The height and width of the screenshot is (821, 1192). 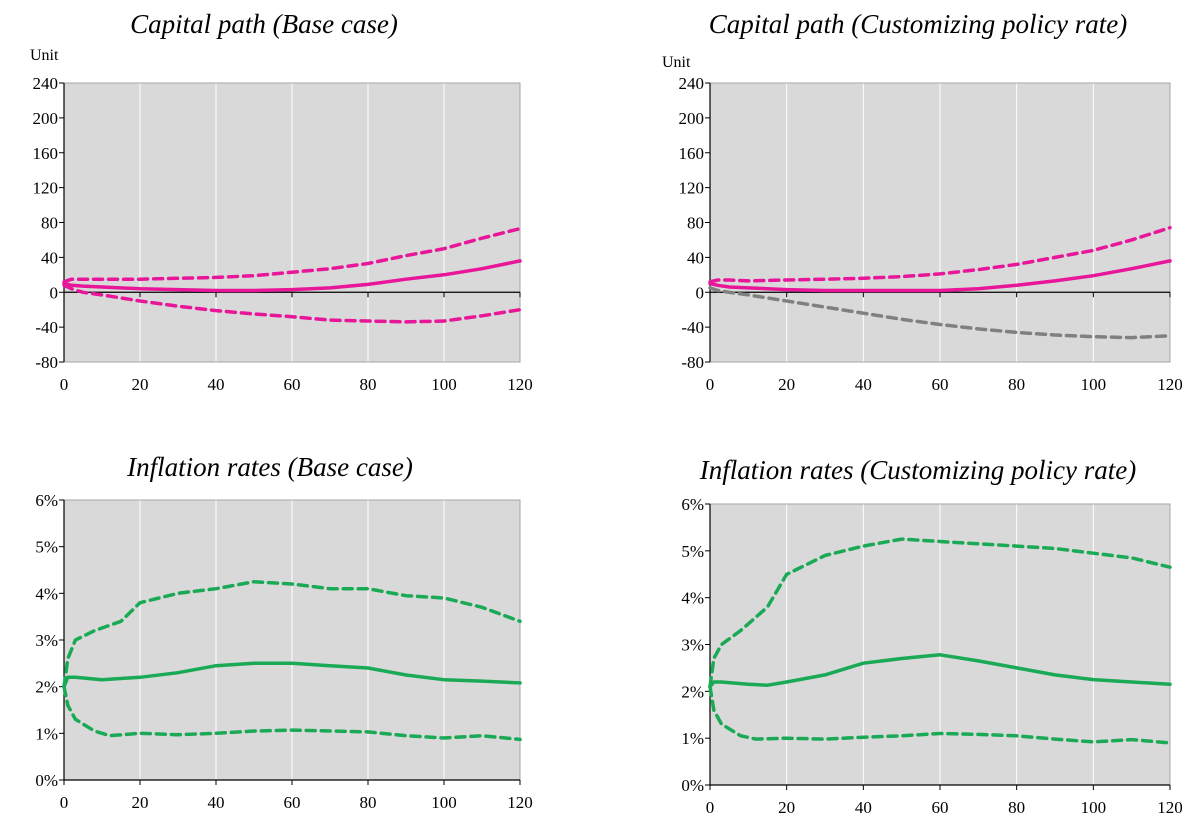 What do you see at coordinates (918, 24) in the screenshot?
I see `chart-title: Capital path (Customizing policy rate)` at bounding box center [918, 24].